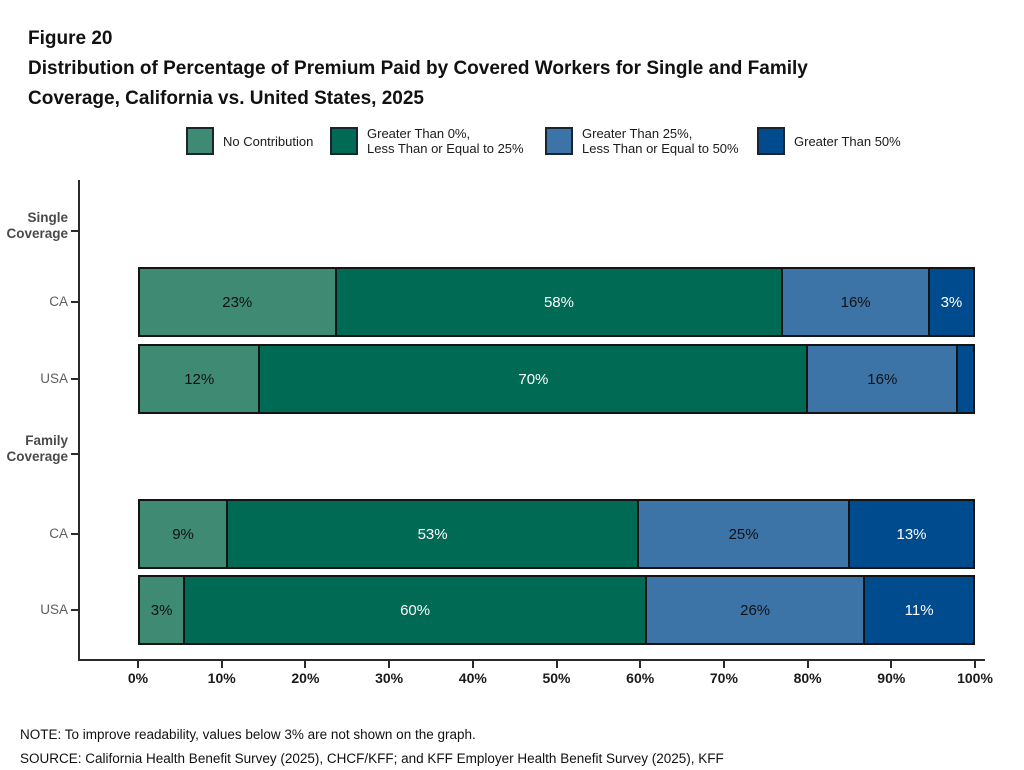 This screenshot has width=1024, height=770. What do you see at coordinates (560, 302) in the screenshot?
I see `bar-segment: 58%` at bounding box center [560, 302].